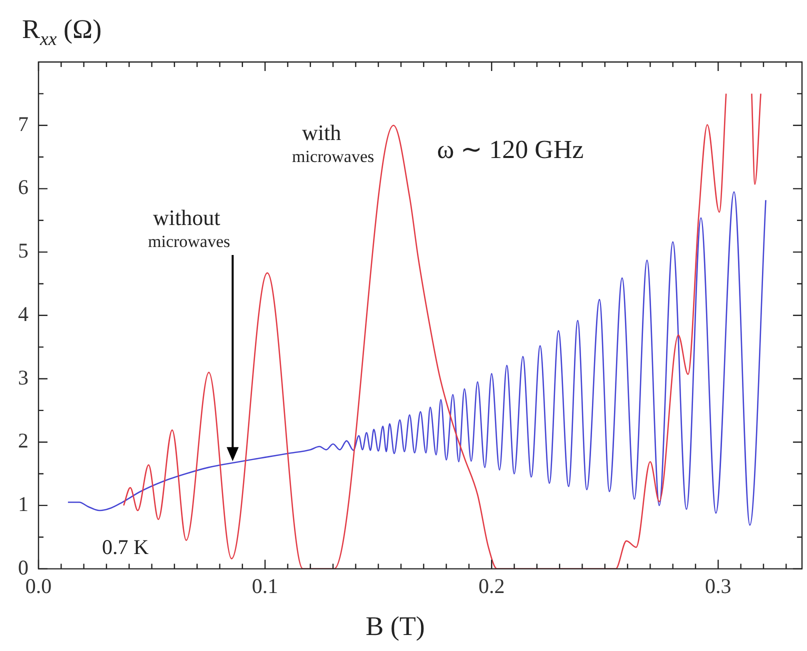 The width and height of the screenshot is (807, 651). I want to click on y-tick-label: 7, so click(23, 124).